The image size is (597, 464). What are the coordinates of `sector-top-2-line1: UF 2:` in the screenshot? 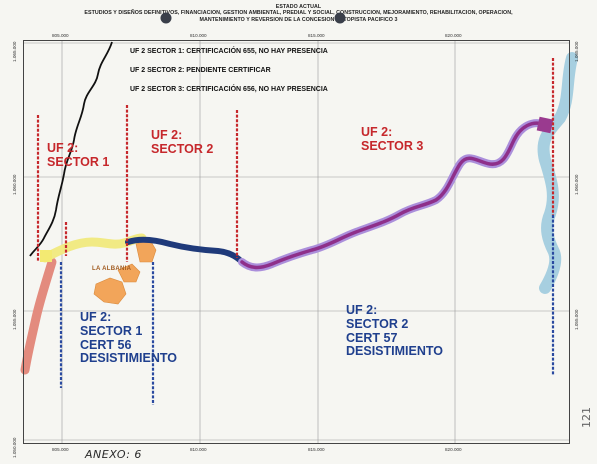 It's located at (167, 135).